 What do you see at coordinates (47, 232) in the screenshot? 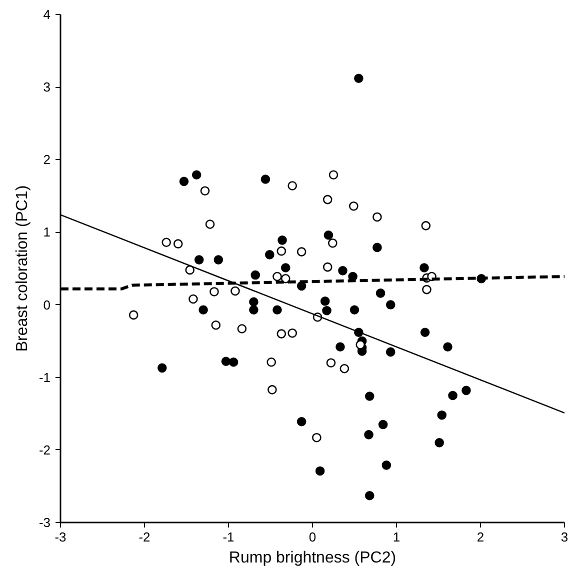
I see `y-tick-label: 1` at bounding box center [47, 232].